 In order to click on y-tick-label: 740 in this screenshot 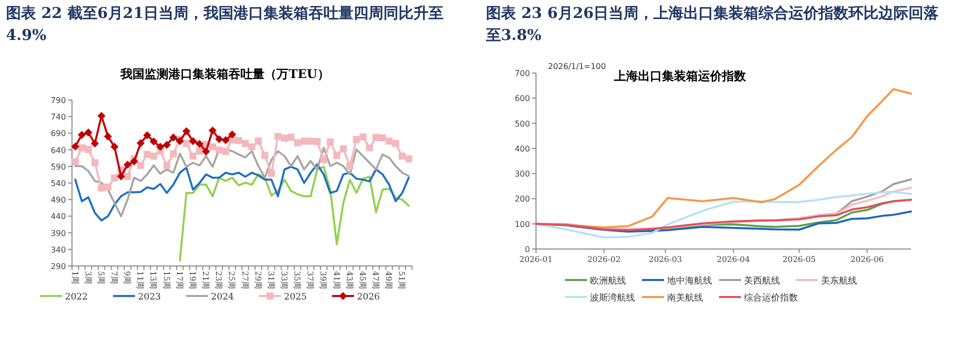, I will do `click(58, 117)`.